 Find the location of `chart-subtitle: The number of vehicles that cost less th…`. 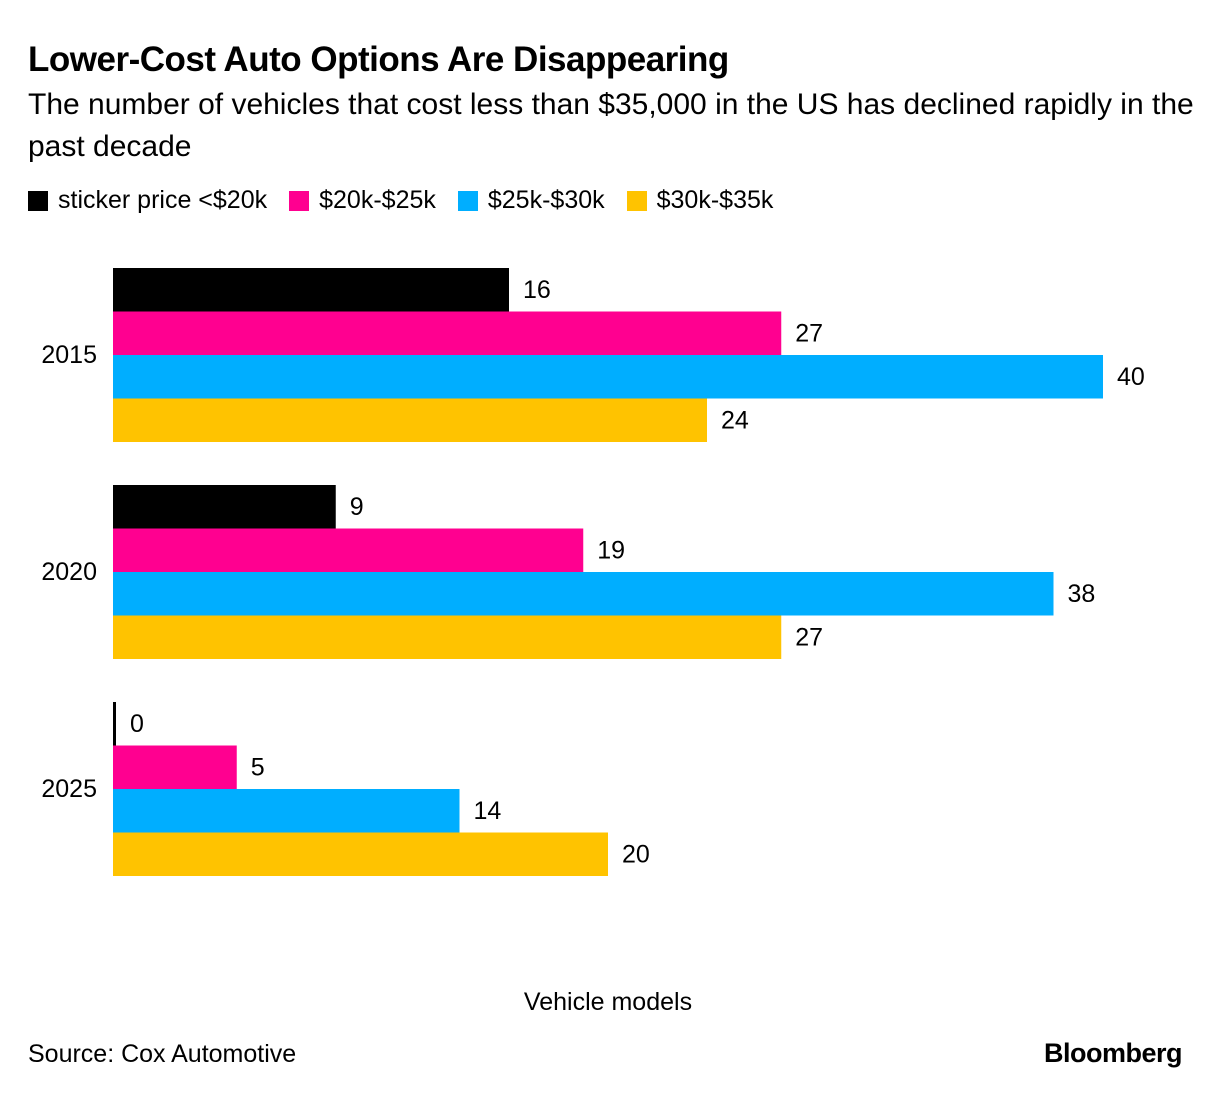

chart-subtitle: The number of vehicles that cost less th… is located at coordinates (611, 125).